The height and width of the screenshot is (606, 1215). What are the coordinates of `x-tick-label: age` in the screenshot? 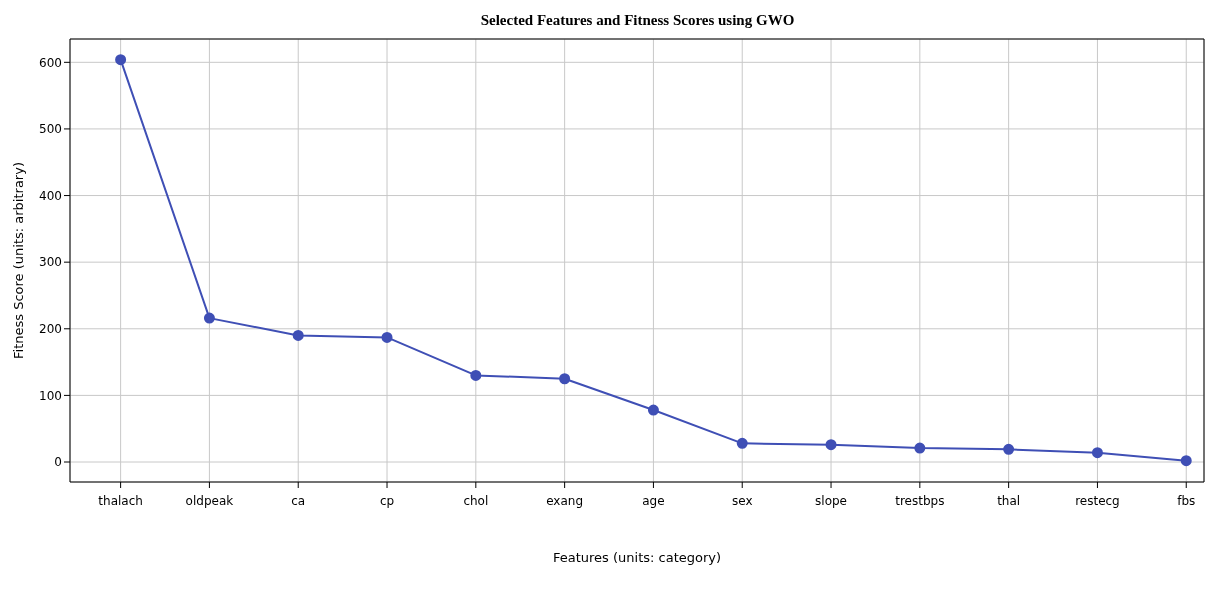 It's located at (653, 500).